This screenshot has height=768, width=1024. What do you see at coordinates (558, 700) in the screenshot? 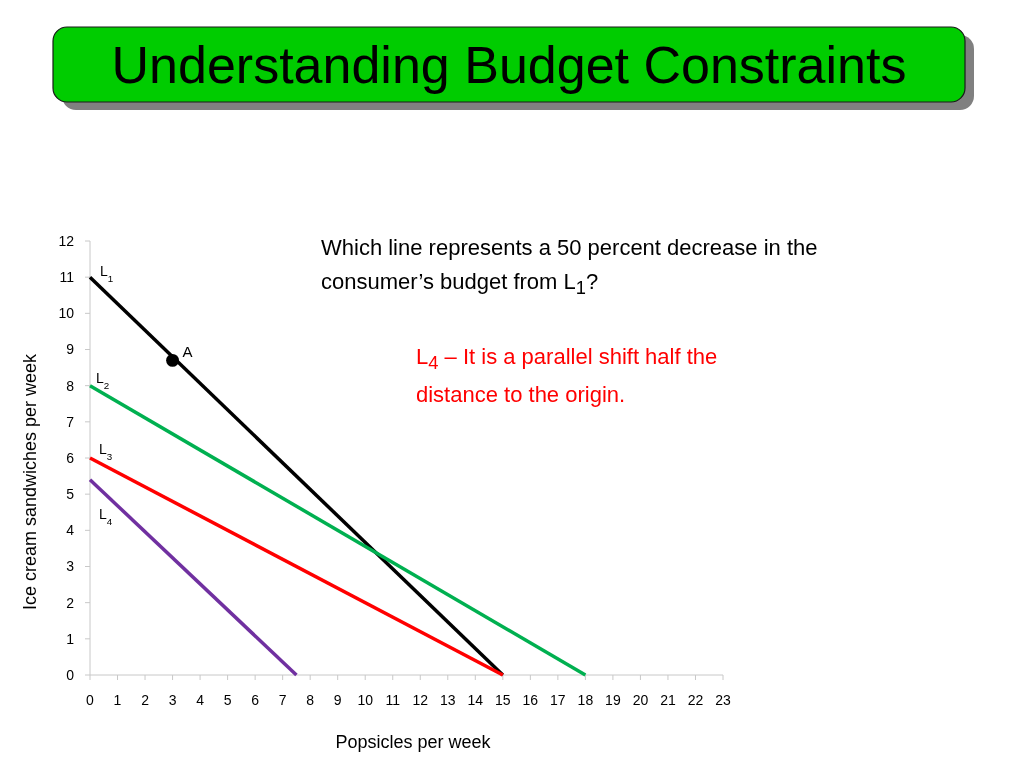
I see `x-tick-label: 17` at bounding box center [558, 700].